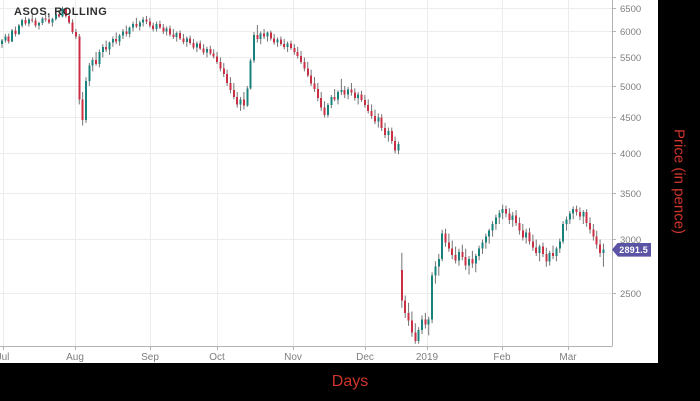 This screenshot has width=700, height=401. Describe the element at coordinates (630, 32) in the screenshot. I see `price-tick-label: 6000` at that location.